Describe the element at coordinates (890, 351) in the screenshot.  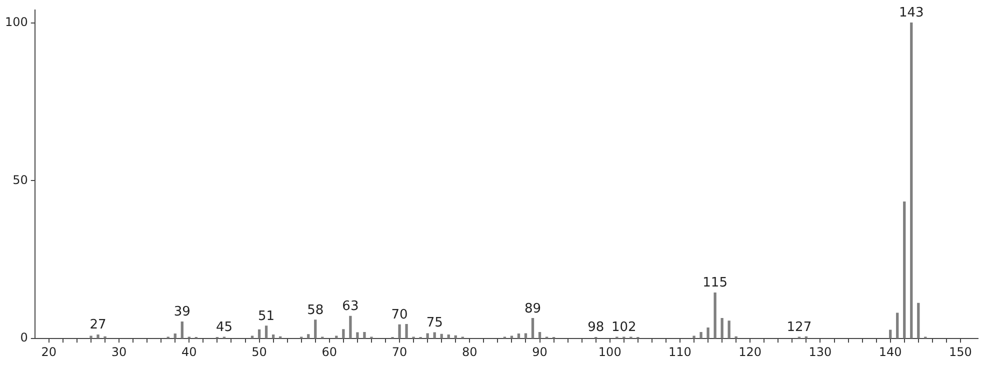
I see `x-tick-label: 140` at that location.